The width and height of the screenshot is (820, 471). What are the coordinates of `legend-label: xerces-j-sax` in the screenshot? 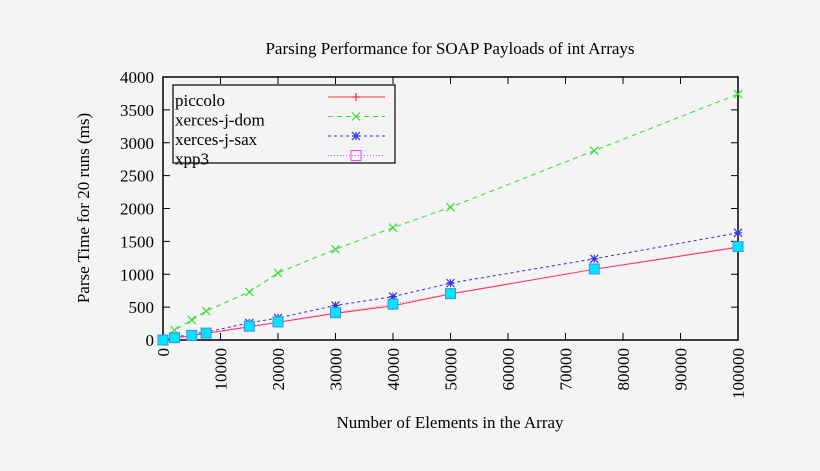 It's located at (216, 139).